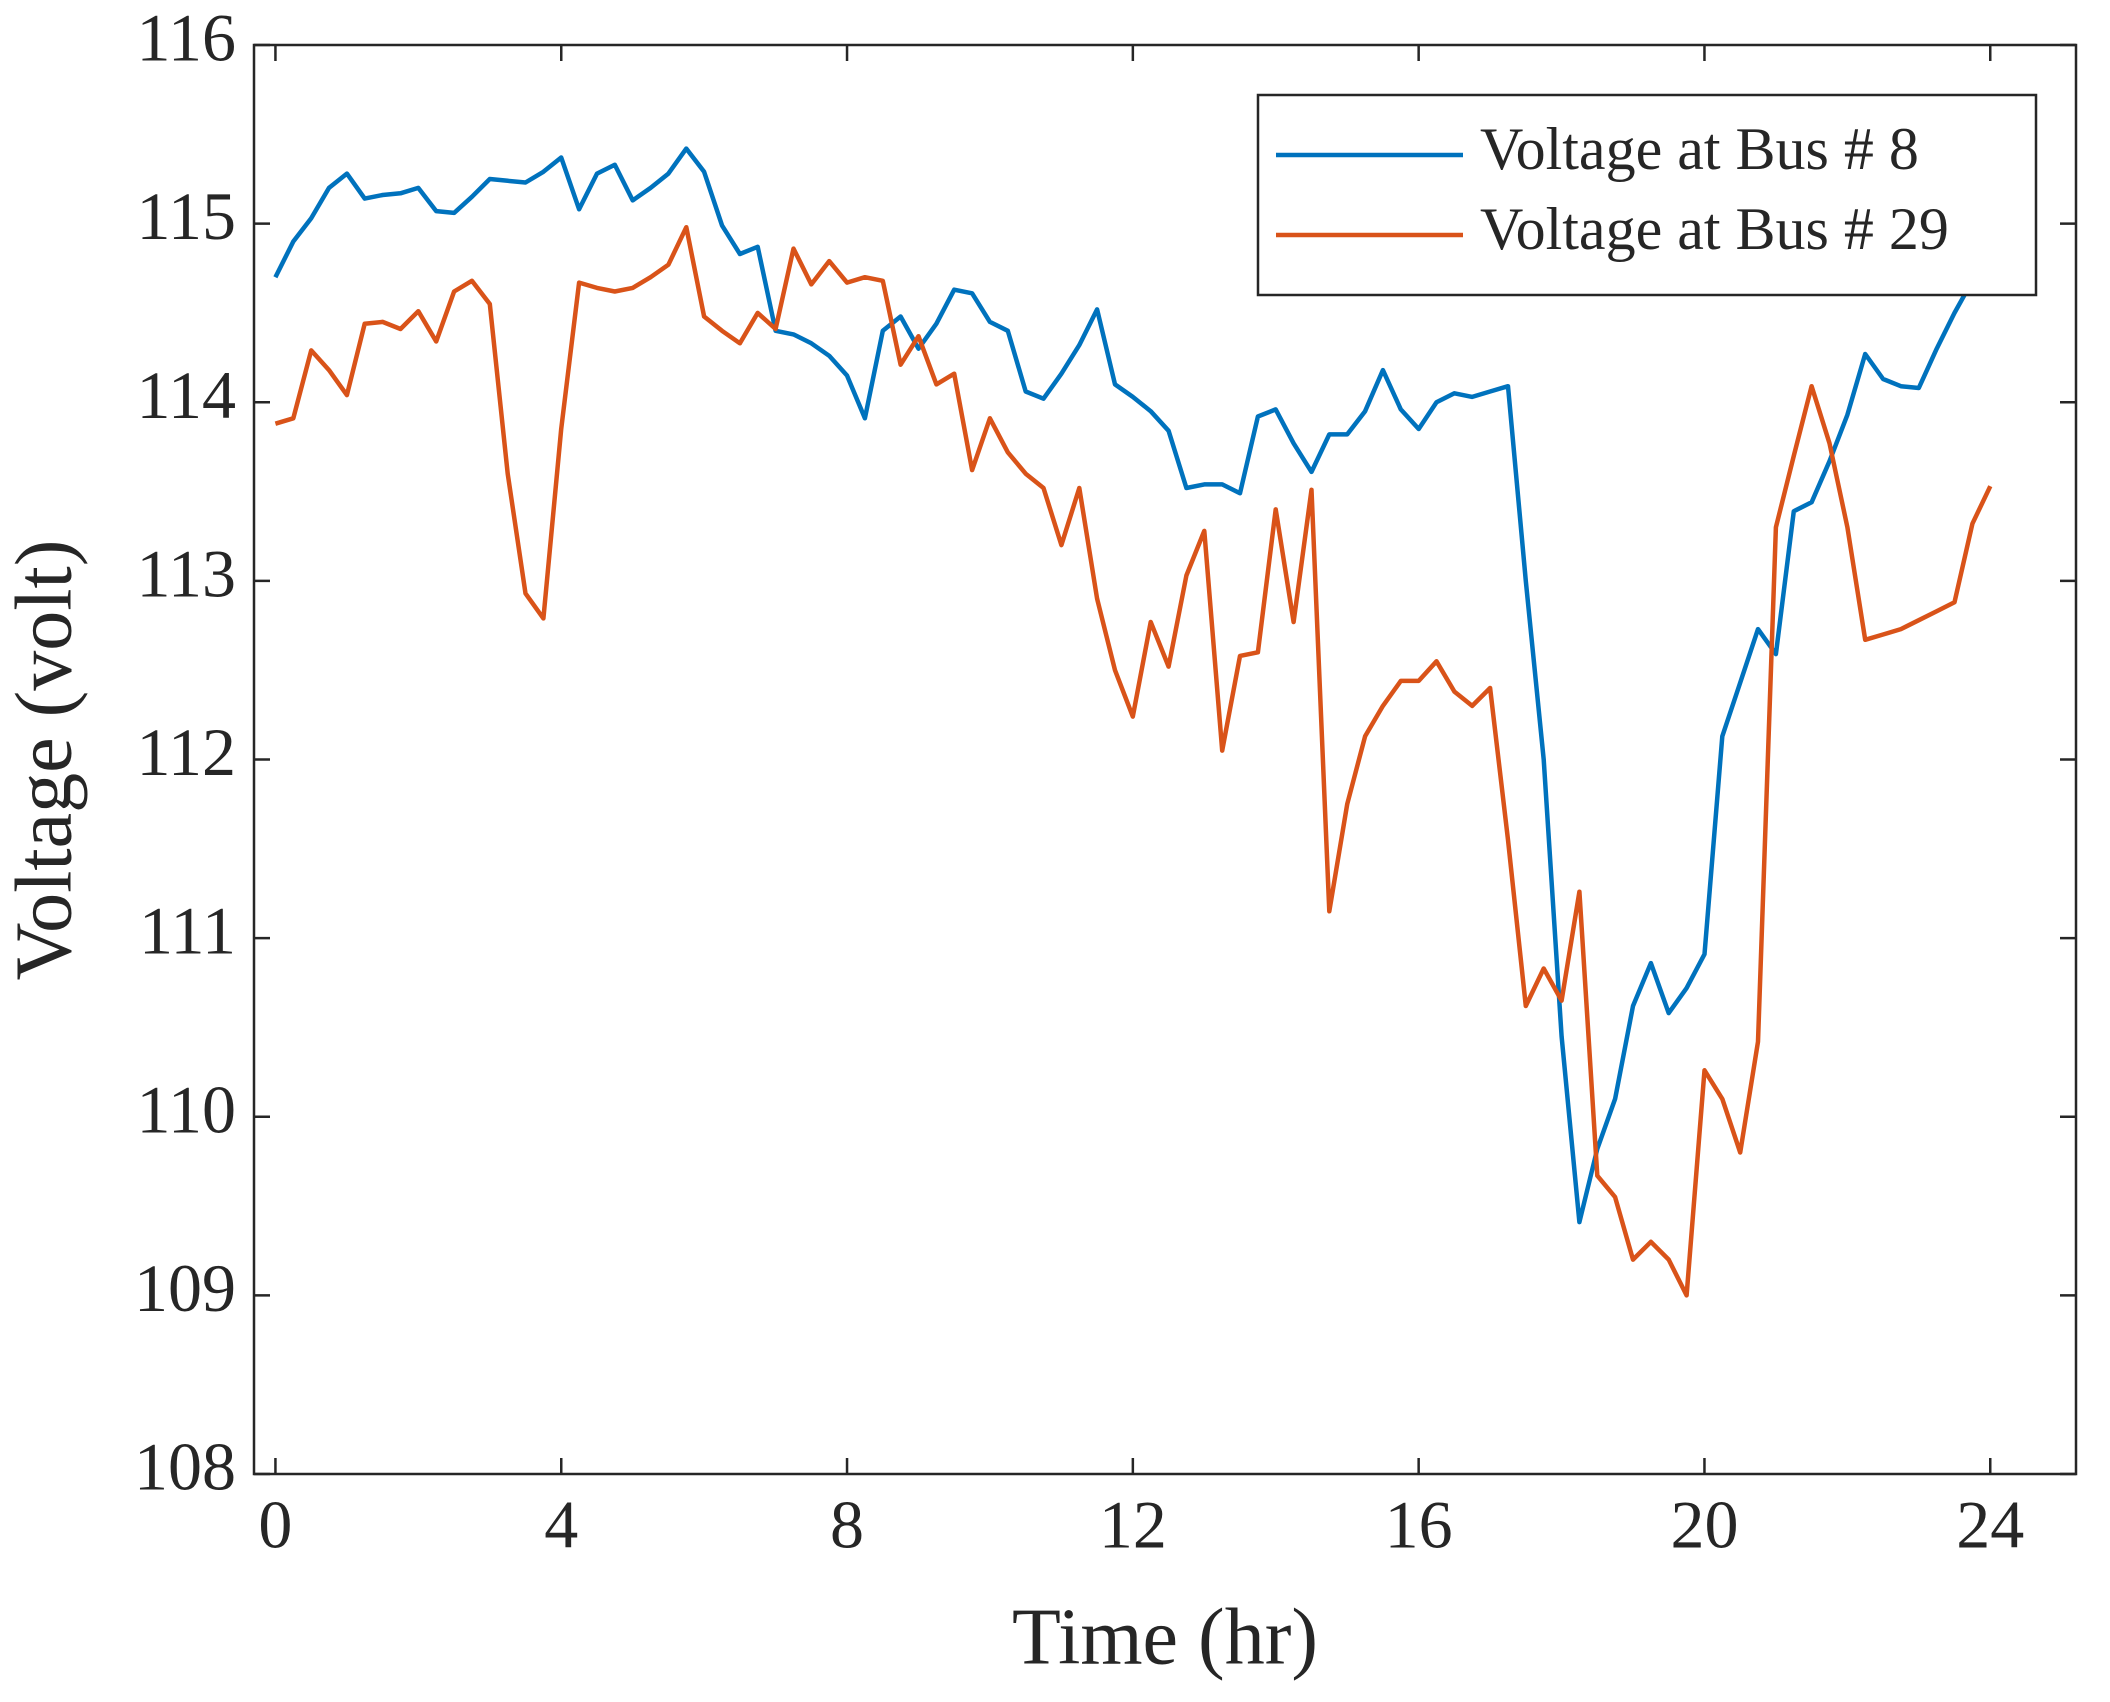  What do you see at coordinates (186, 573) in the screenshot?
I see `y-tick-label: 113` at bounding box center [186, 573].